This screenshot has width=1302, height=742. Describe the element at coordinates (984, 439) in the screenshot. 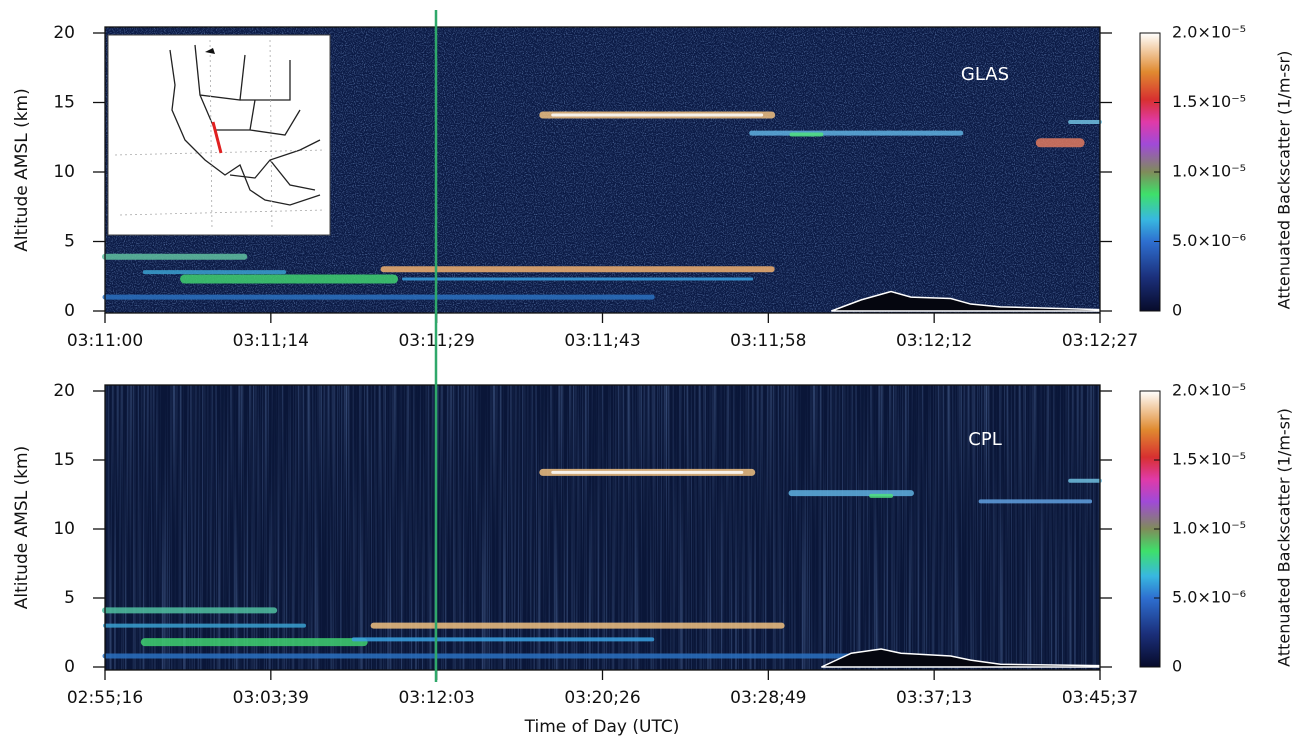

I see `panel-label: CPL` at that location.